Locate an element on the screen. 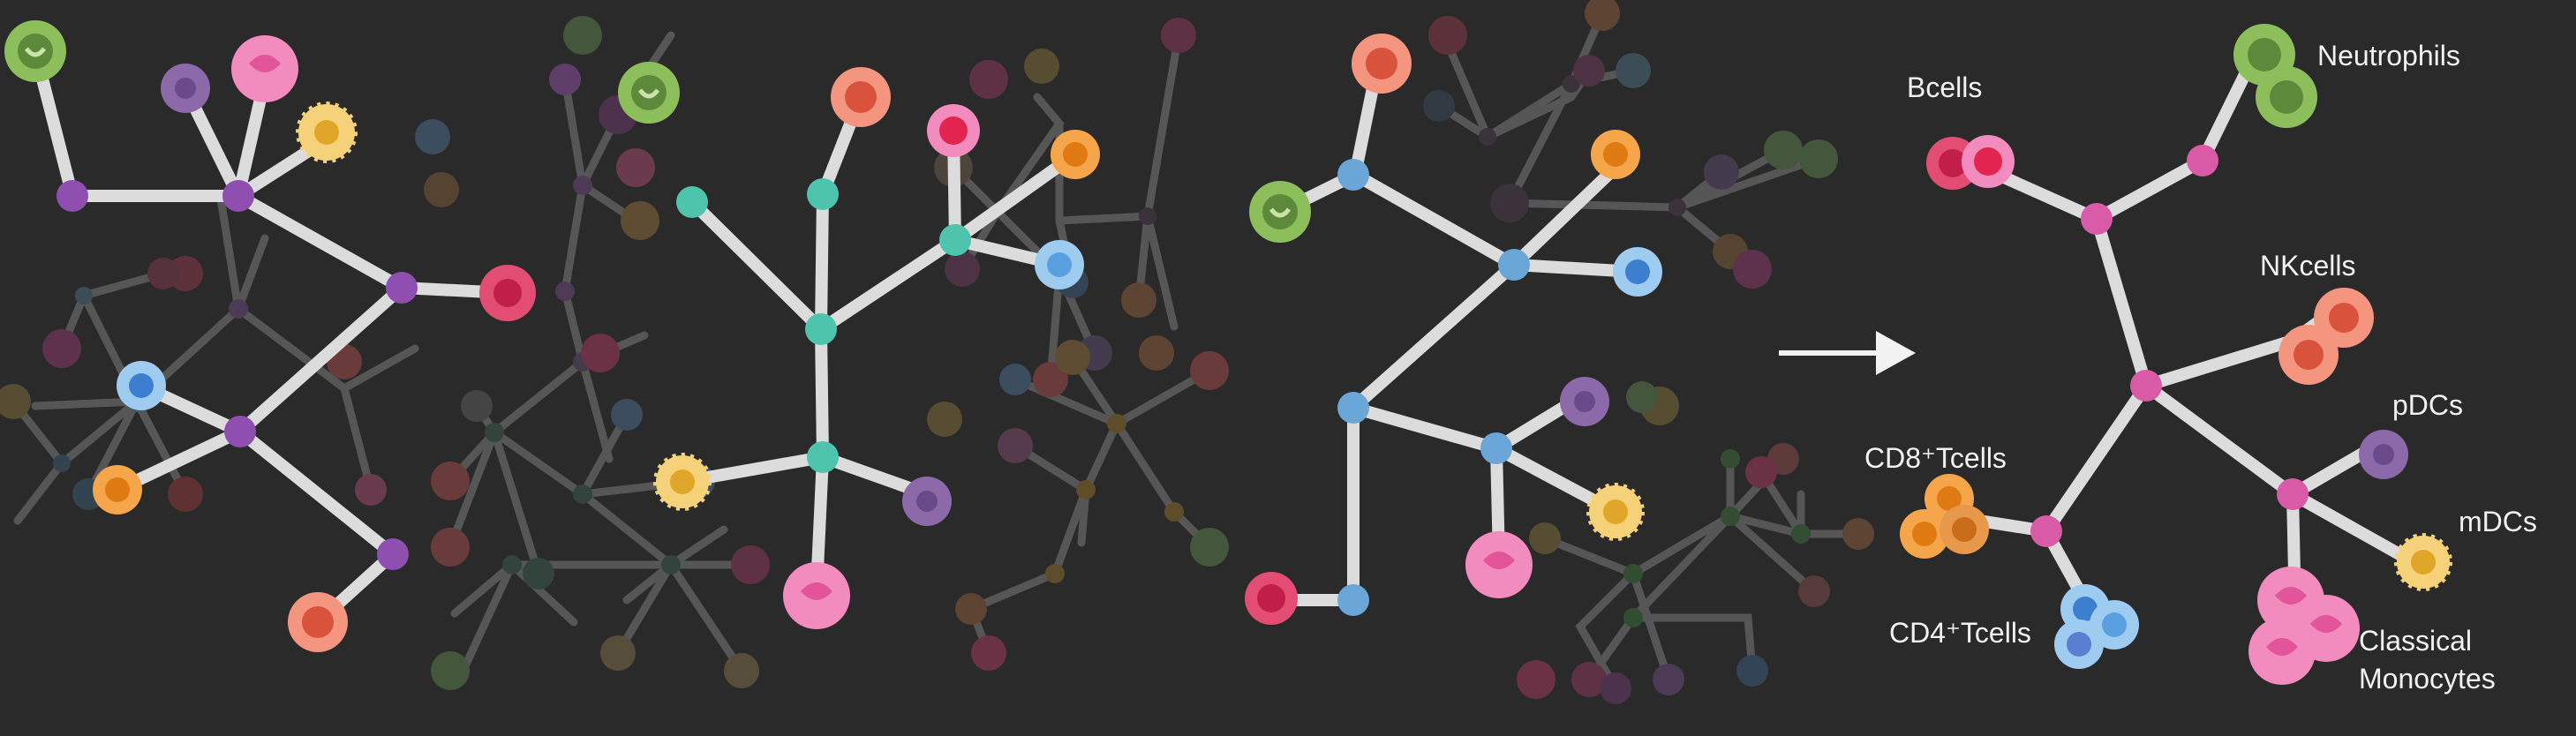 This screenshot has height=736, width=2576. label-pdcs: pDCs is located at coordinates (2428, 405).